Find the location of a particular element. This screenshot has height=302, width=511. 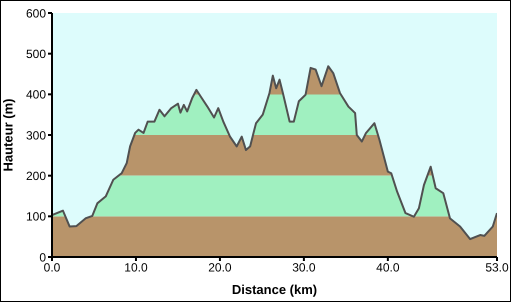

x-tick-label: 53.0 is located at coordinates (497, 267).